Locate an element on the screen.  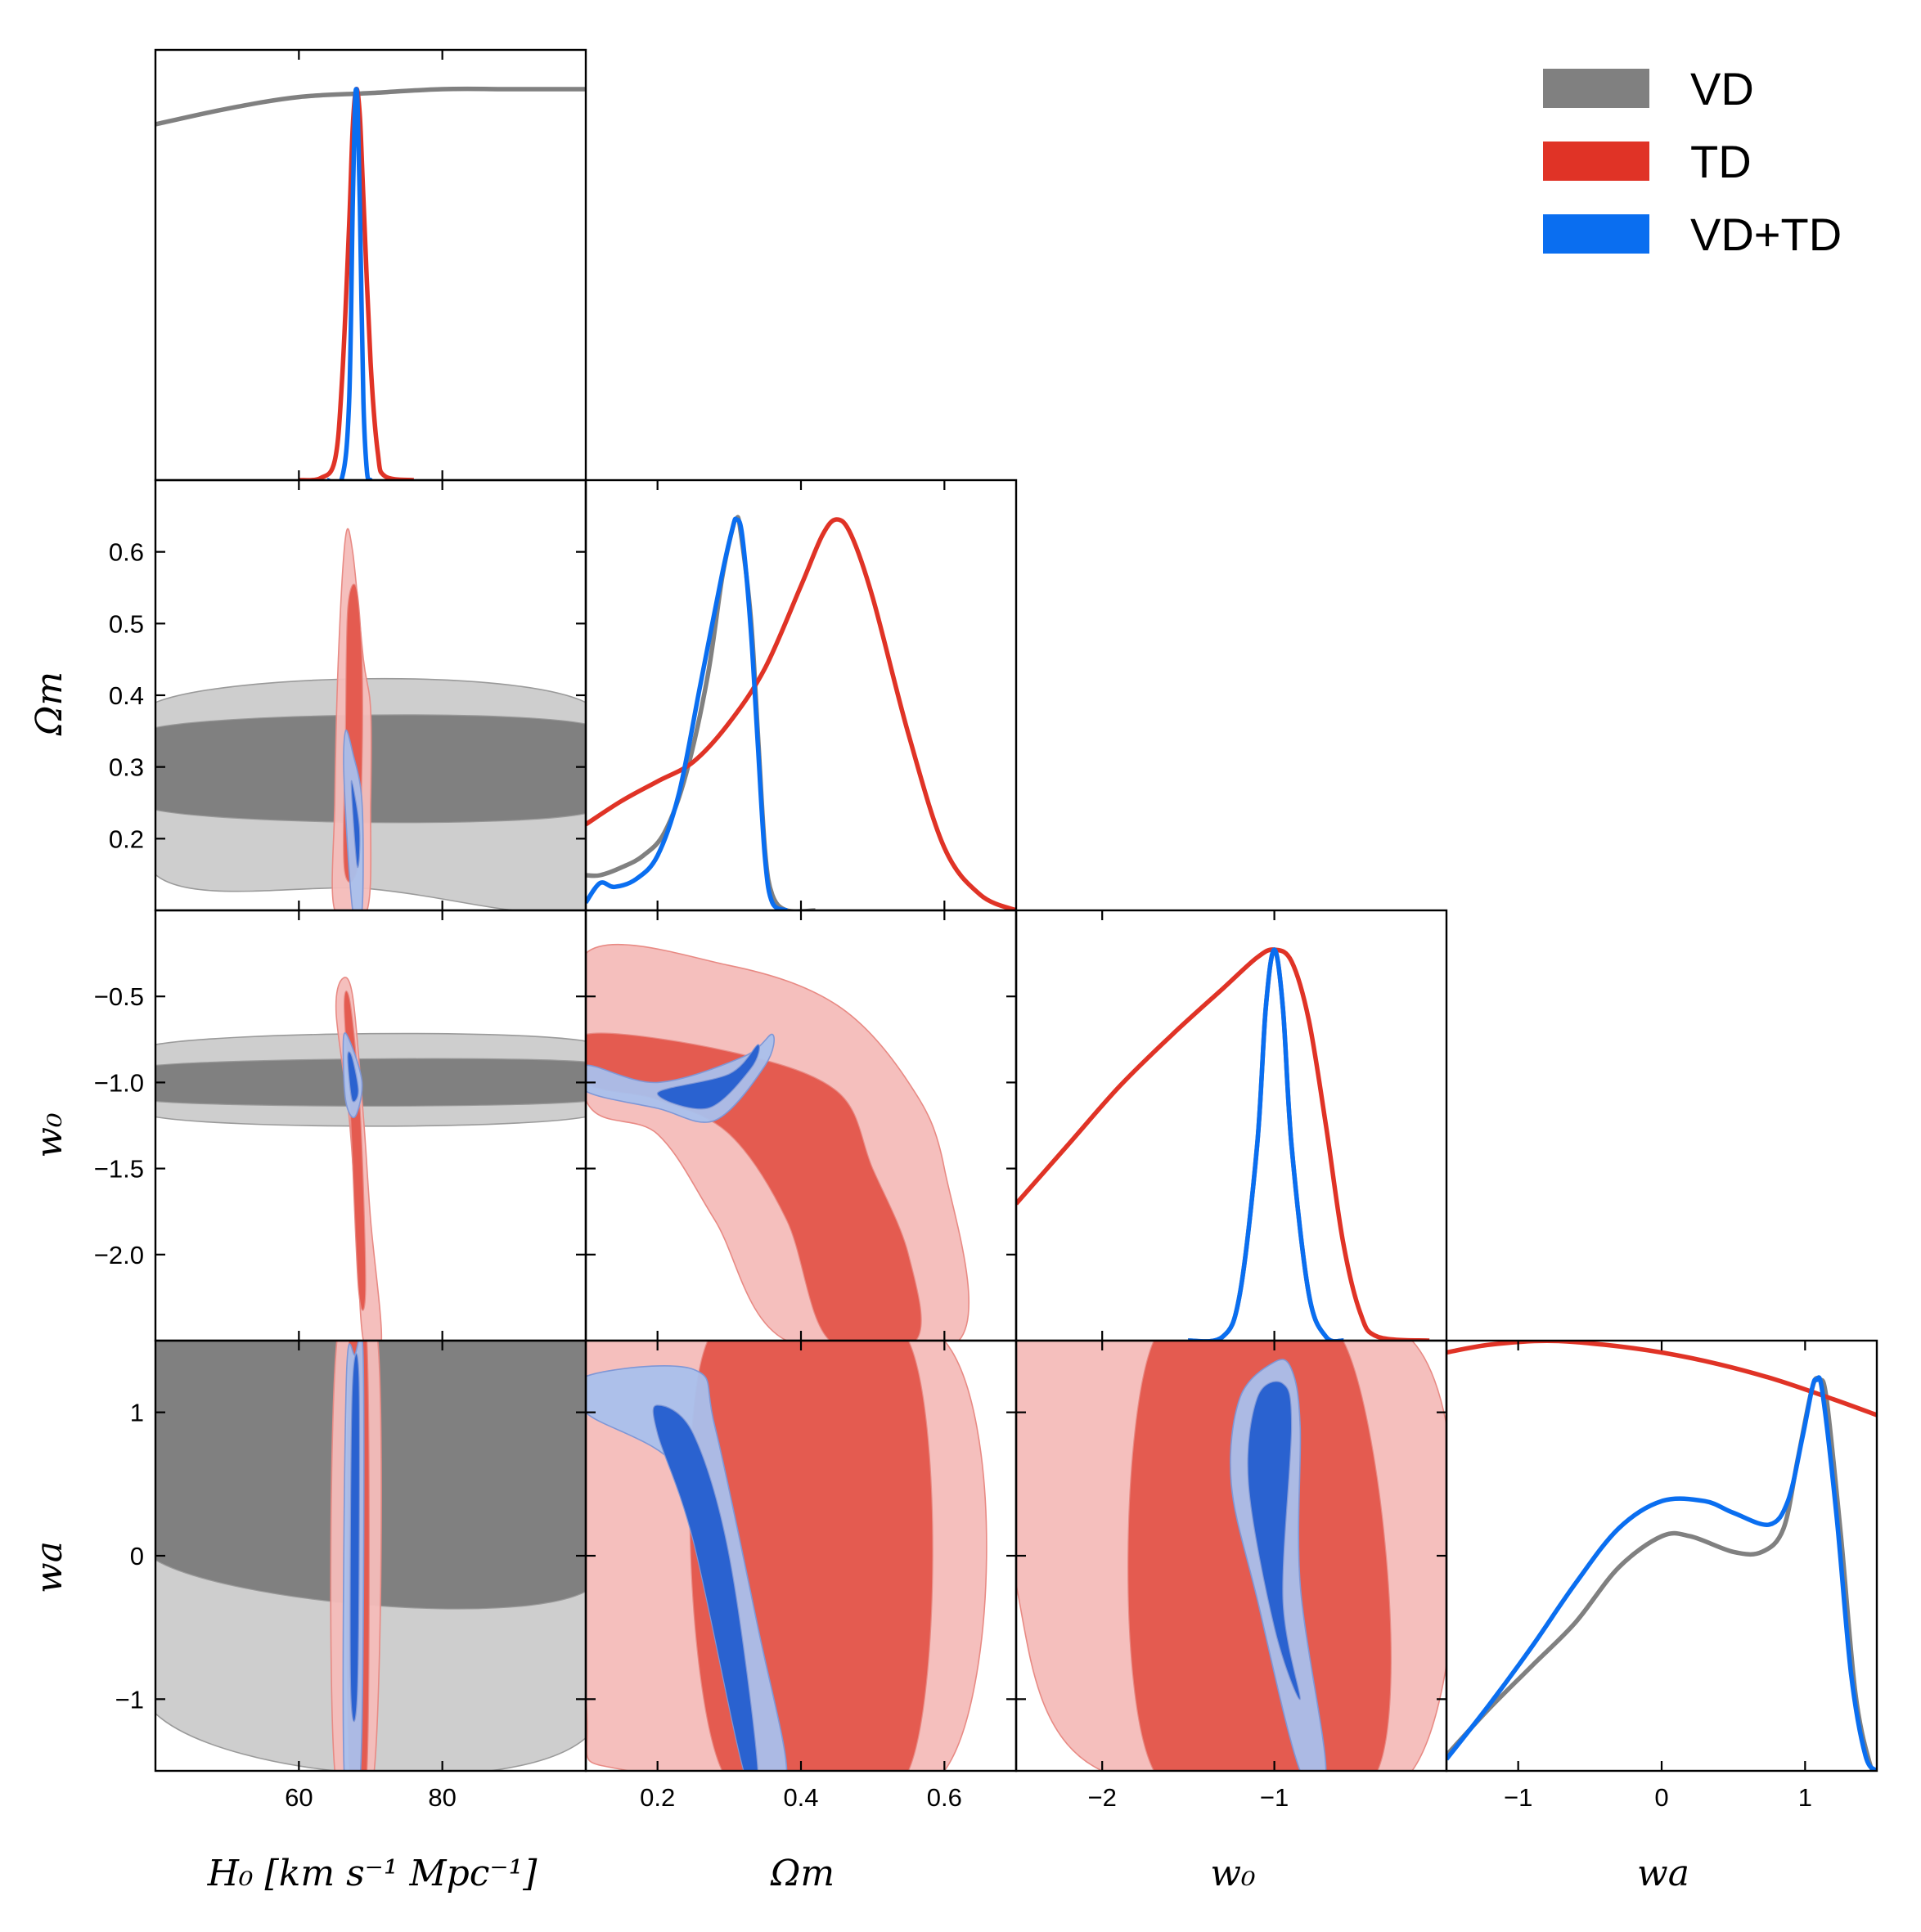
contour-68-vd is located at coordinates (370, 1082).